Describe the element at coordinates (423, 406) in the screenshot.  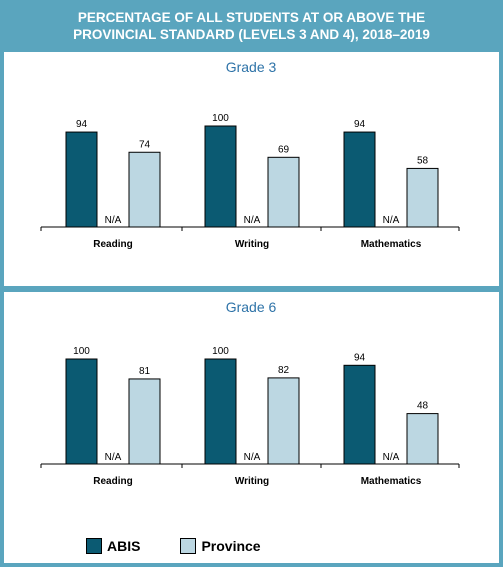
I see `grade-6-value-label-province-mathematics: 48` at that location.